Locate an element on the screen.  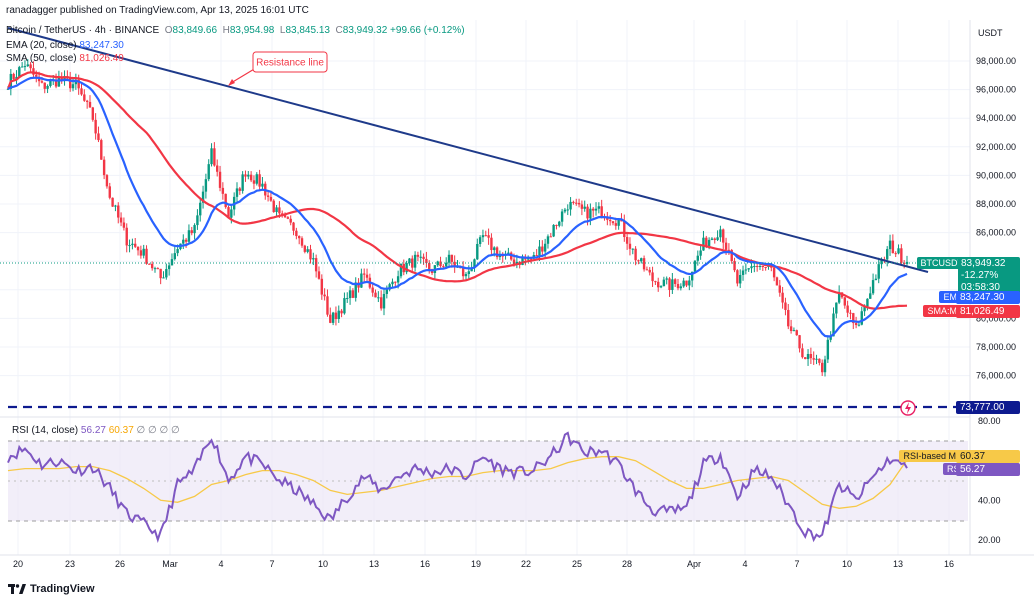
price-tick-label: 92,000.00 is located at coordinates (996, 147).